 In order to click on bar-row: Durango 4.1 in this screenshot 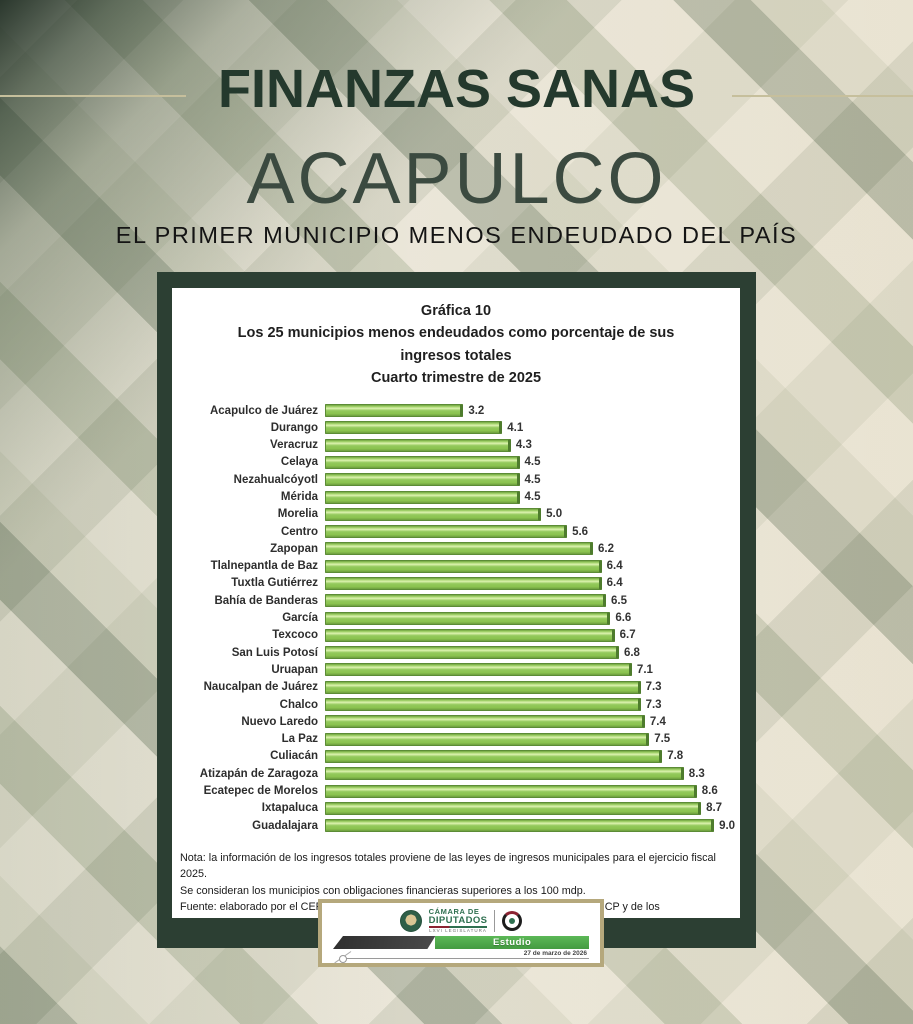, I will do `click(458, 427)`.